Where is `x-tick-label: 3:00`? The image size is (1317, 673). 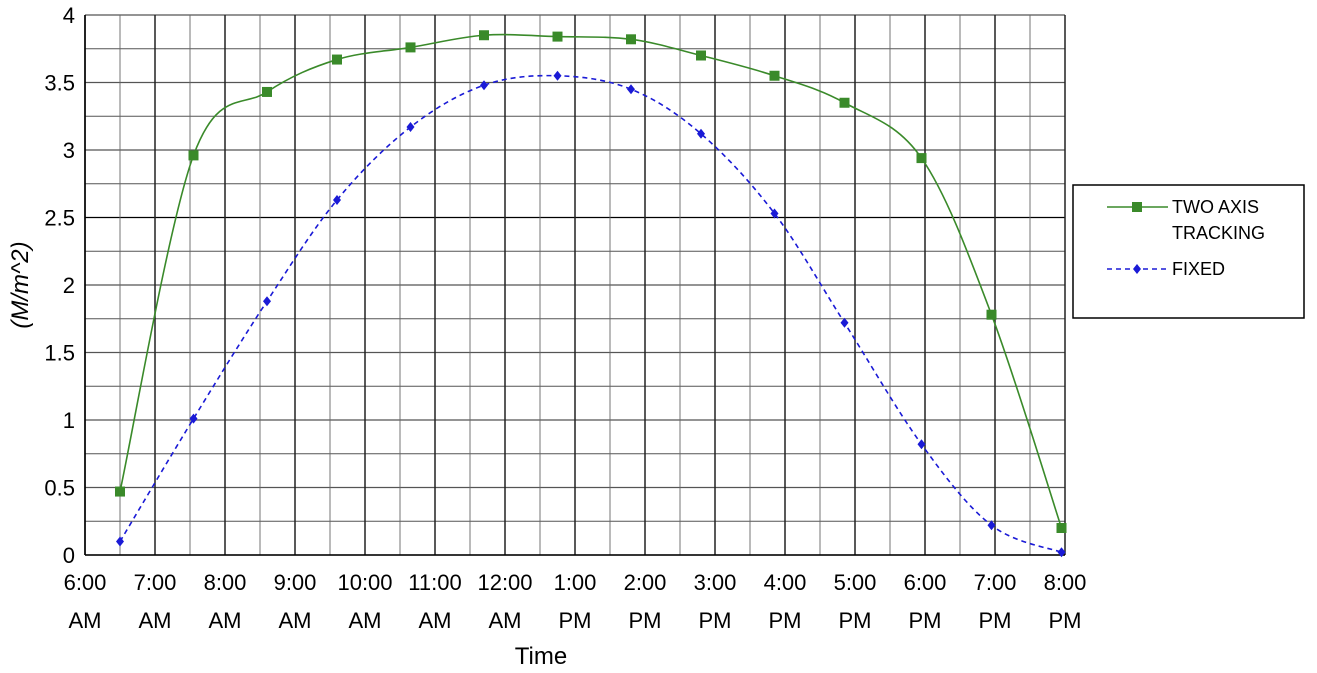 x-tick-label: 3:00 is located at coordinates (715, 582).